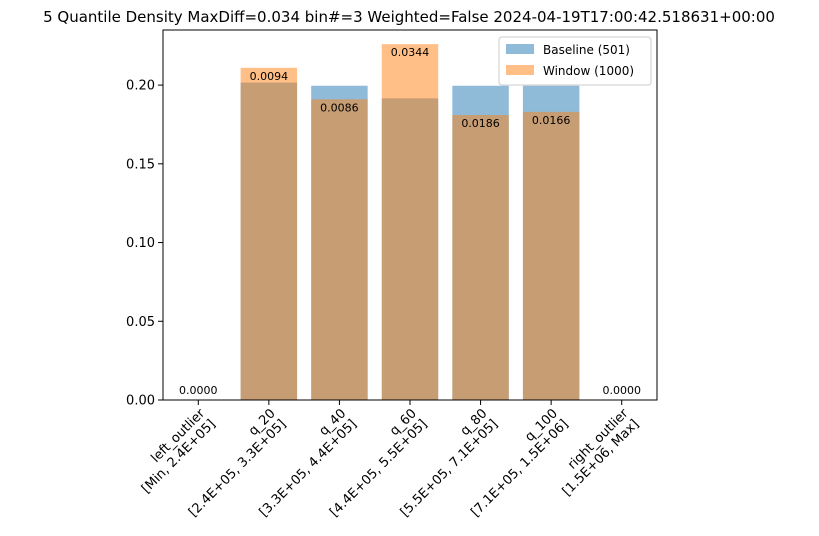 This screenshot has height=536, width=819. Describe the element at coordinates (588, 71) in the screenshot. I see `legend-label: Window (1000)` at that location.